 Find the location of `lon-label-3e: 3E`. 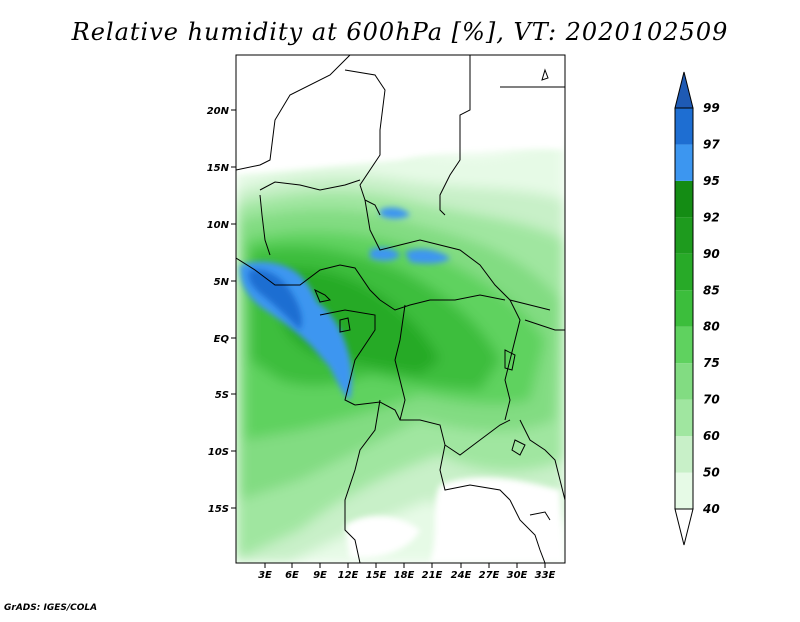

lon-label-3e: 3E is located at coordinates (265, 575).